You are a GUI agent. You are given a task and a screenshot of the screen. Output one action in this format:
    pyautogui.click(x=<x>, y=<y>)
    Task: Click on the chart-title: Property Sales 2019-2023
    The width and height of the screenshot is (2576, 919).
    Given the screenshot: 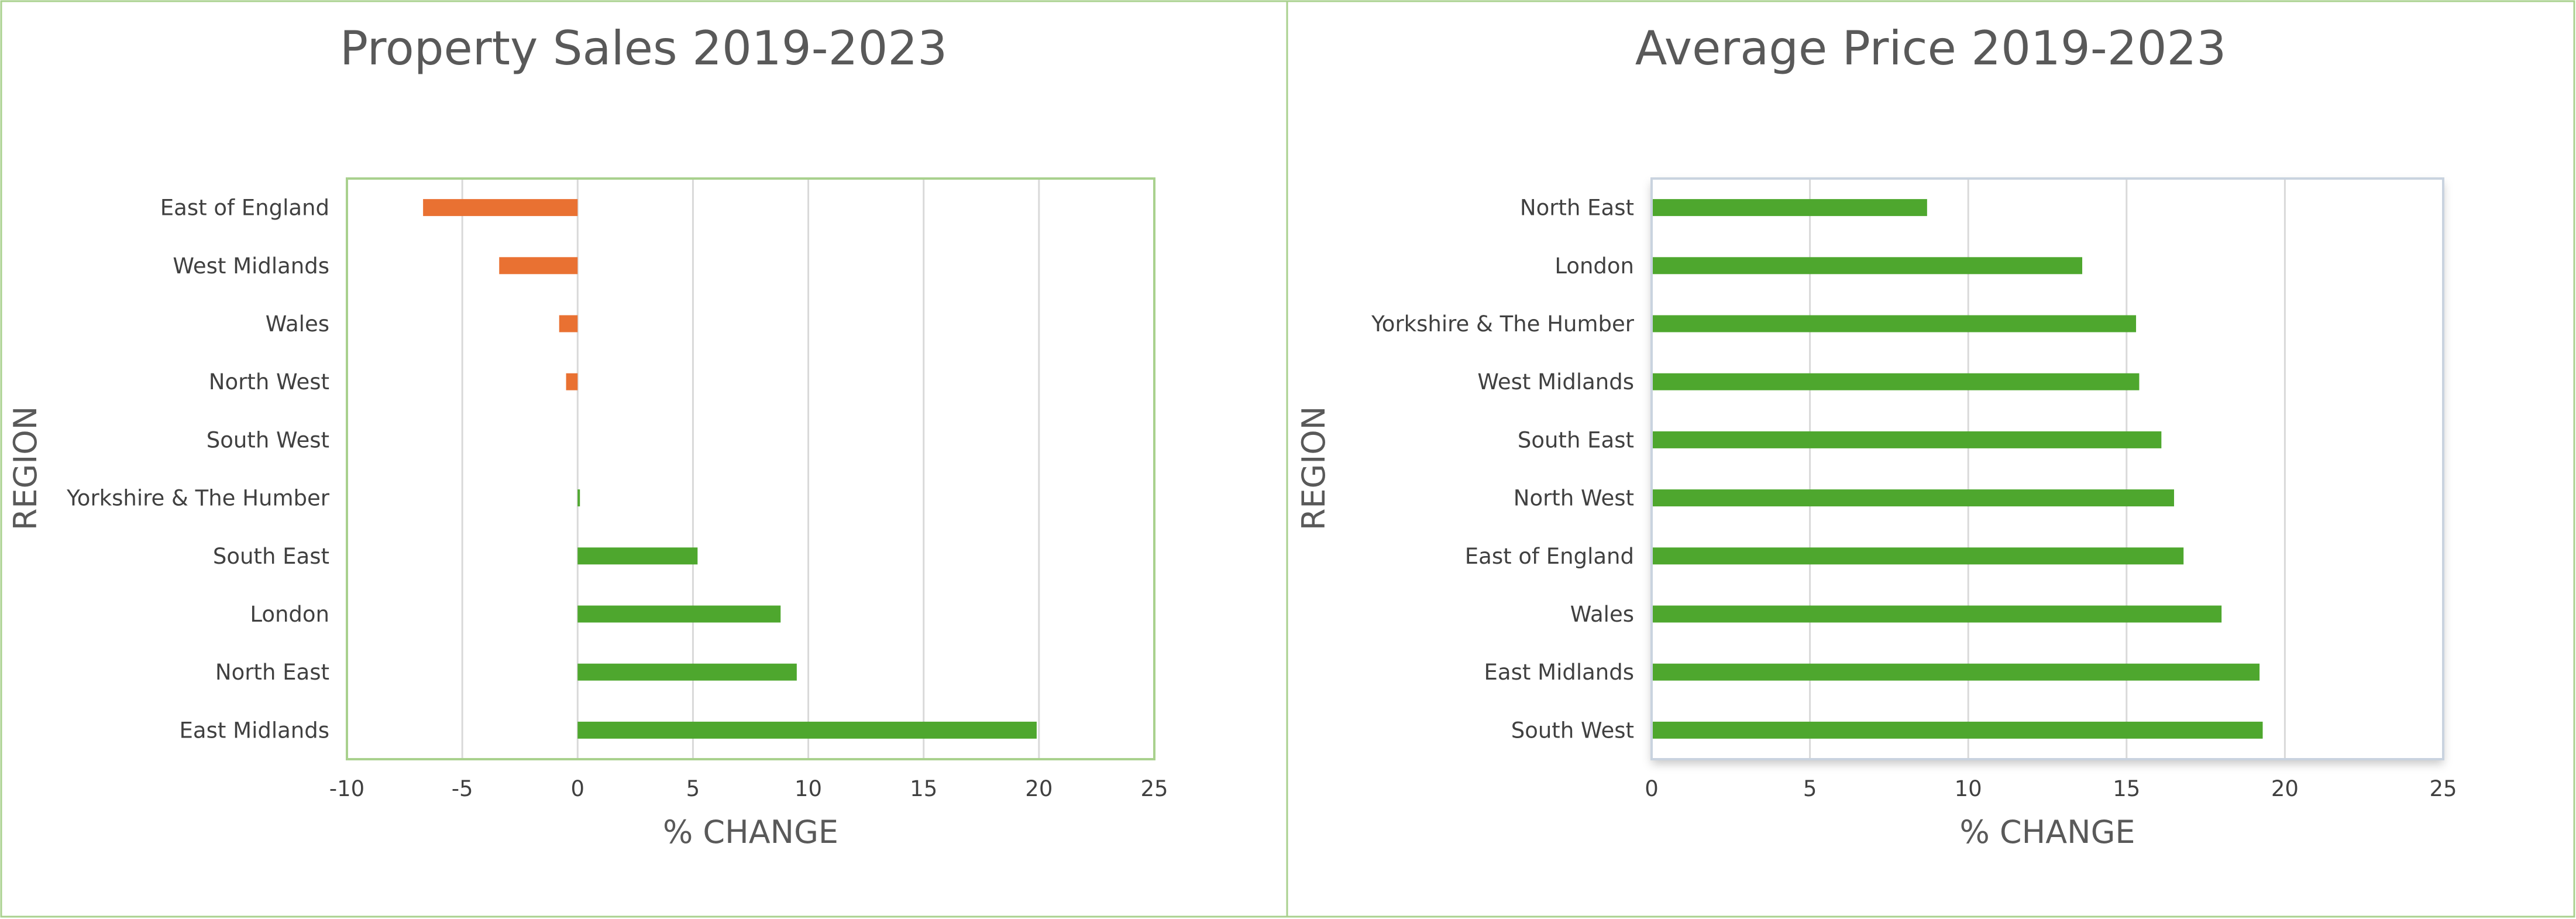 What is the action you would take?
    pyautogui.click(x=644, y=49)
    